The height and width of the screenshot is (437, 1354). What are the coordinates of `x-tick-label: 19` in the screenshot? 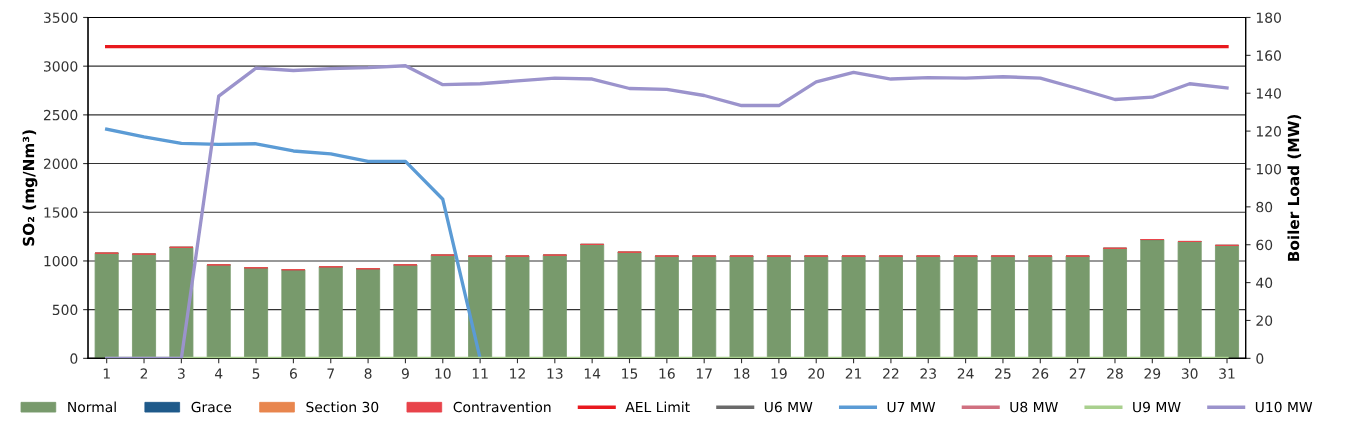 It's located at (779, 373).